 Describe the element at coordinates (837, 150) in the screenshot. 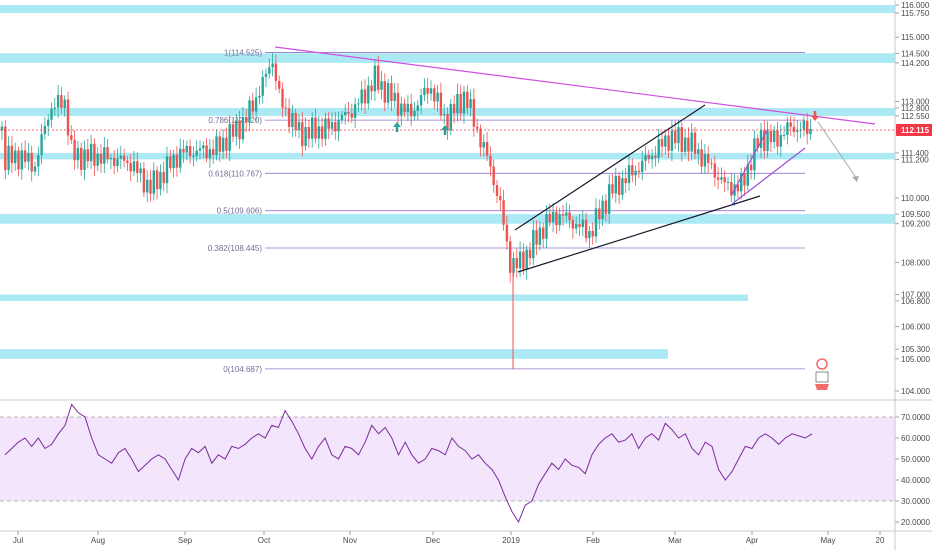

I see `forecast-line` at that location.